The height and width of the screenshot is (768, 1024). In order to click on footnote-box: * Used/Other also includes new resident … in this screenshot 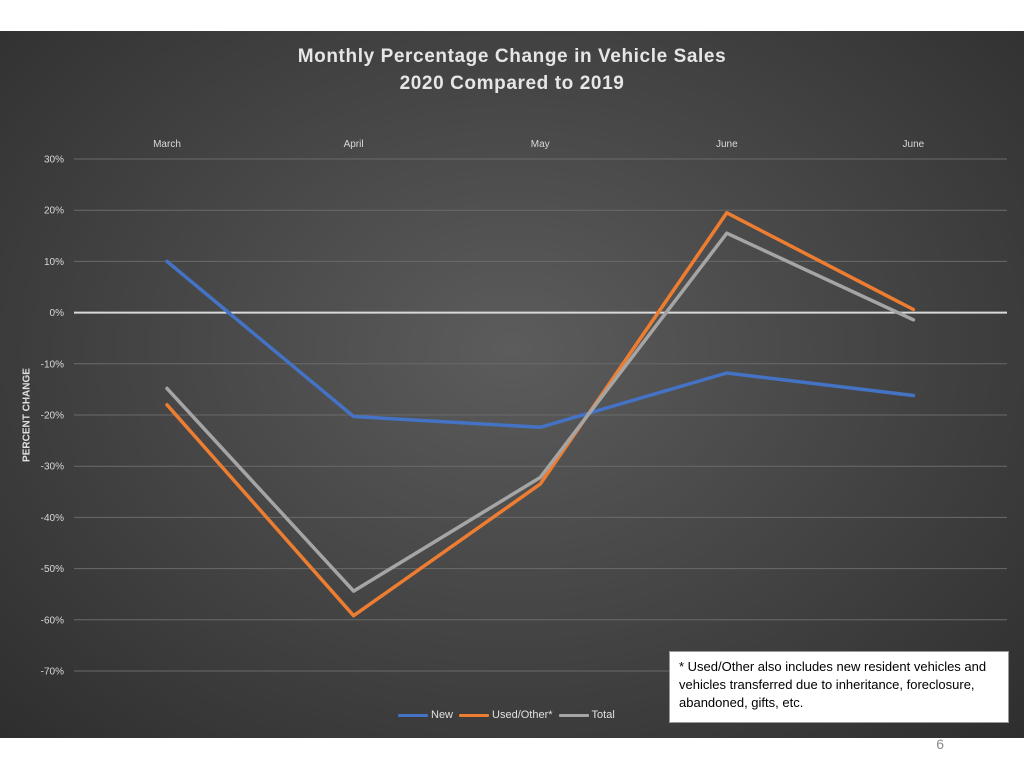, I will do `click(839, 687)`.